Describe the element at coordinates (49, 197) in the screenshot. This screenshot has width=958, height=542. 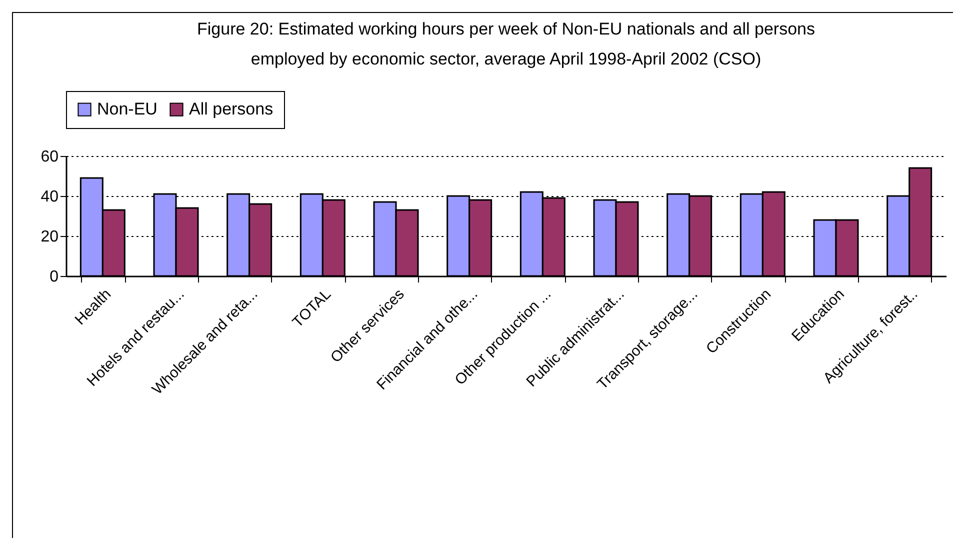
I see `y-tick-label: 40` at that location.